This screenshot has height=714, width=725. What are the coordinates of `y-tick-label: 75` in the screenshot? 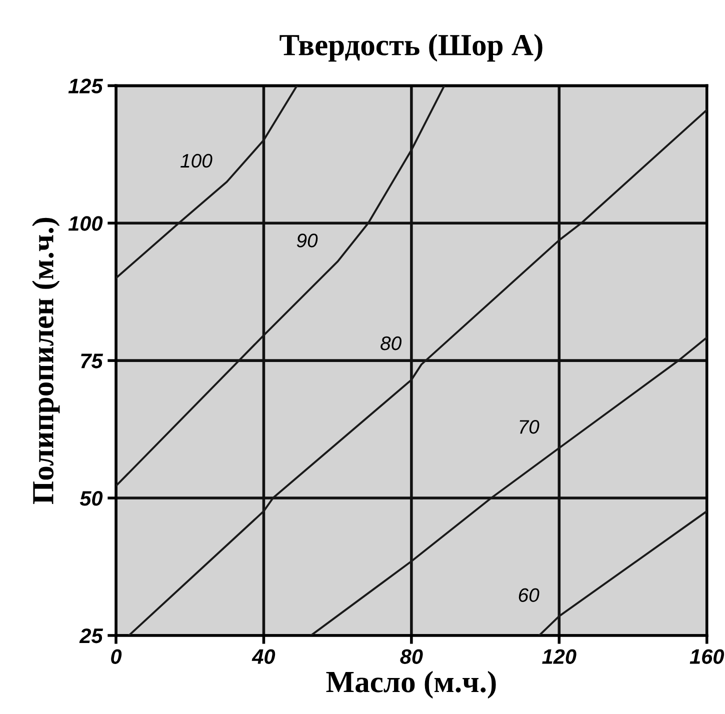 It's located at (92, 361).